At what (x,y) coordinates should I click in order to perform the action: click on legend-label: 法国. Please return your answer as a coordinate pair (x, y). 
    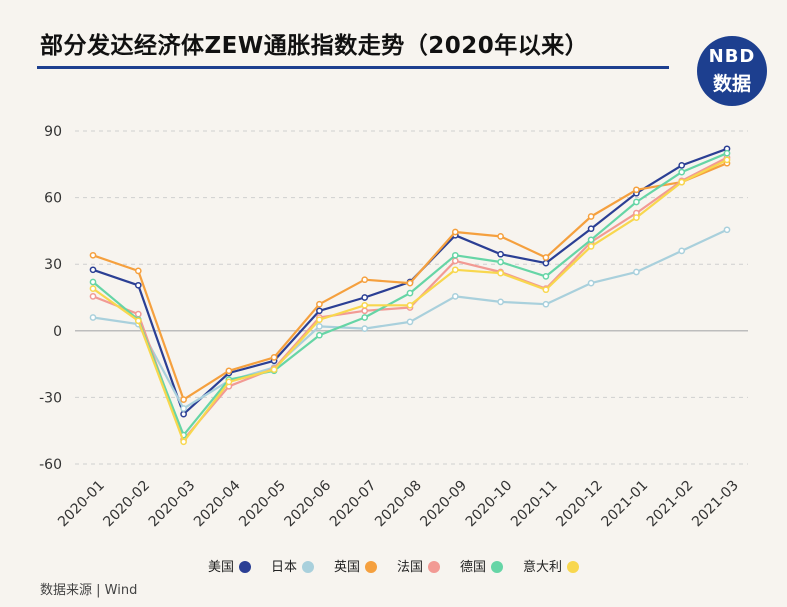
    Looking at the image, I should click on (410, 567).